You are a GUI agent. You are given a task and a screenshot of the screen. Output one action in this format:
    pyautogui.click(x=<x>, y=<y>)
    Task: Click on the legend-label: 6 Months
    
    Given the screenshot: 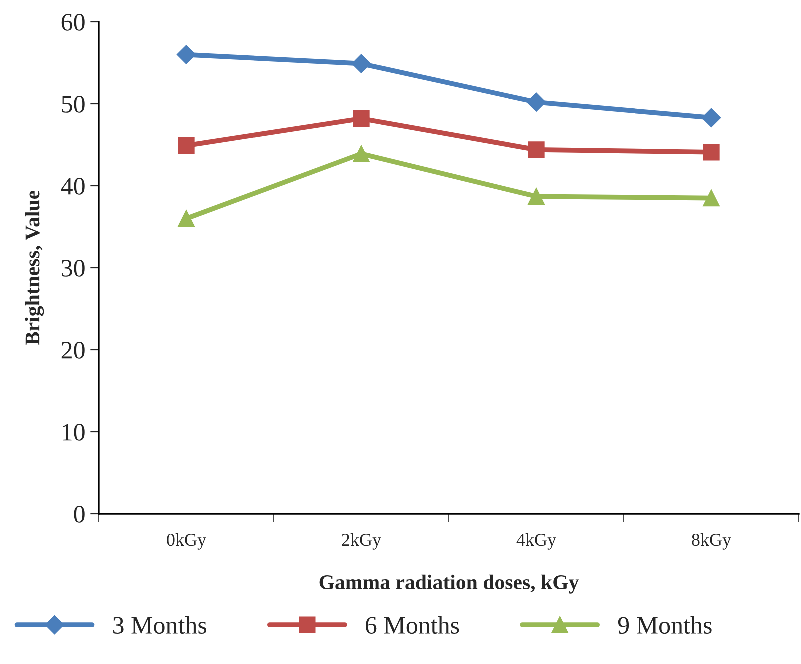 What is the action you would take?
    pyautogui.click(x=413, y=625)
    